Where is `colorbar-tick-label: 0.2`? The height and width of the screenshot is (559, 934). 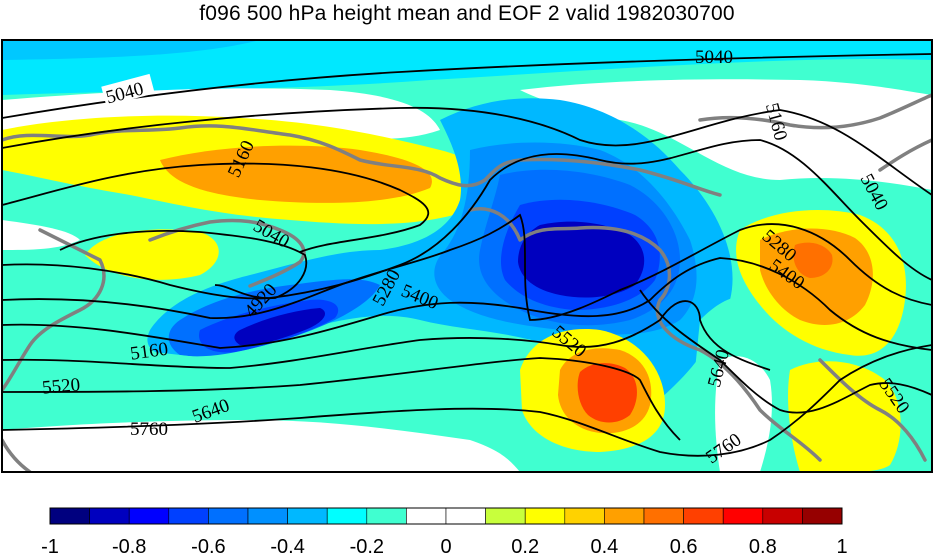
colorbar-tick-label: 0.2 is located at coordinates (525, 547).